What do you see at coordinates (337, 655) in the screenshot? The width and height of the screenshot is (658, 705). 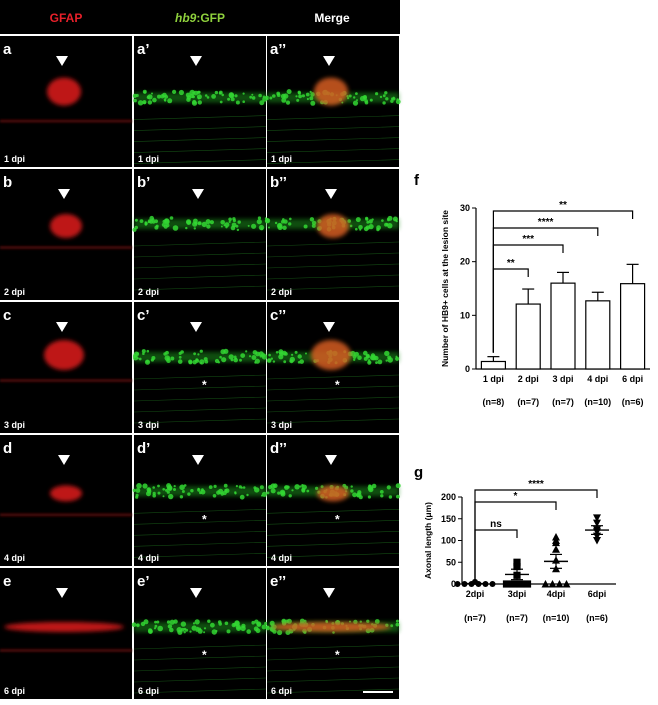 I see `asterisk-marker: *` at bounding box center [337, 655].